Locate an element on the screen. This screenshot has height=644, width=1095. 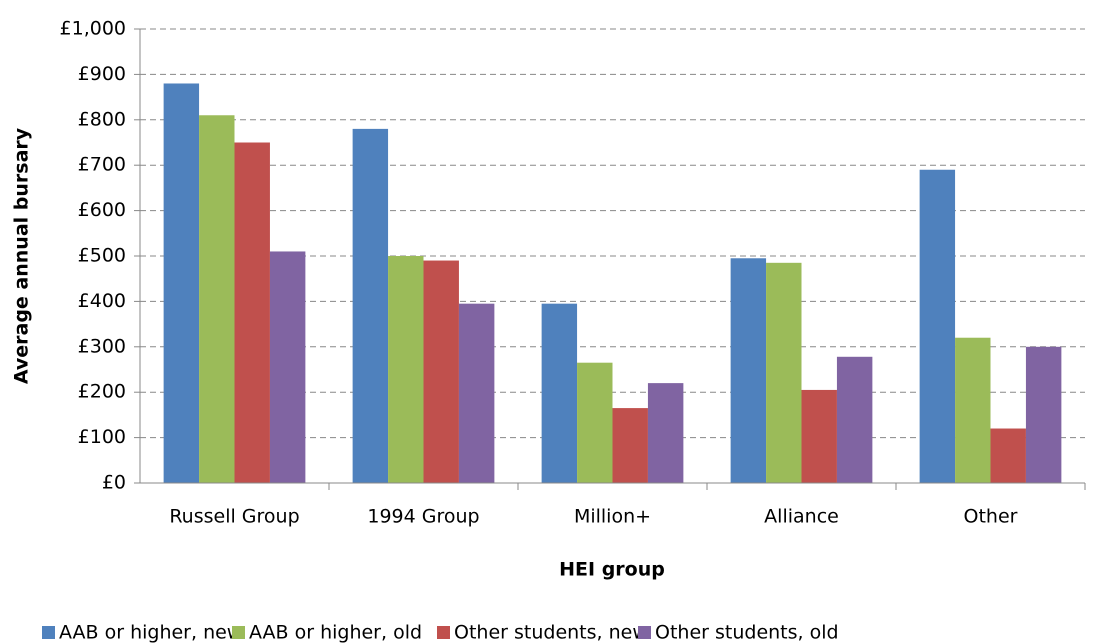
y-tick-label: £600 is located at coordinates (102, 210).